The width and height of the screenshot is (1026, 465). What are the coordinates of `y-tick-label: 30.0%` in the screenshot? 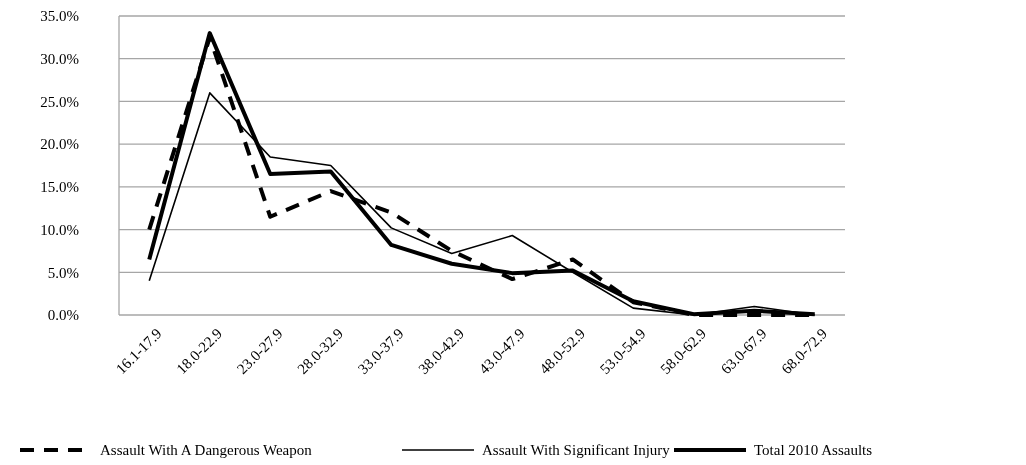 It's located at (59, 58).